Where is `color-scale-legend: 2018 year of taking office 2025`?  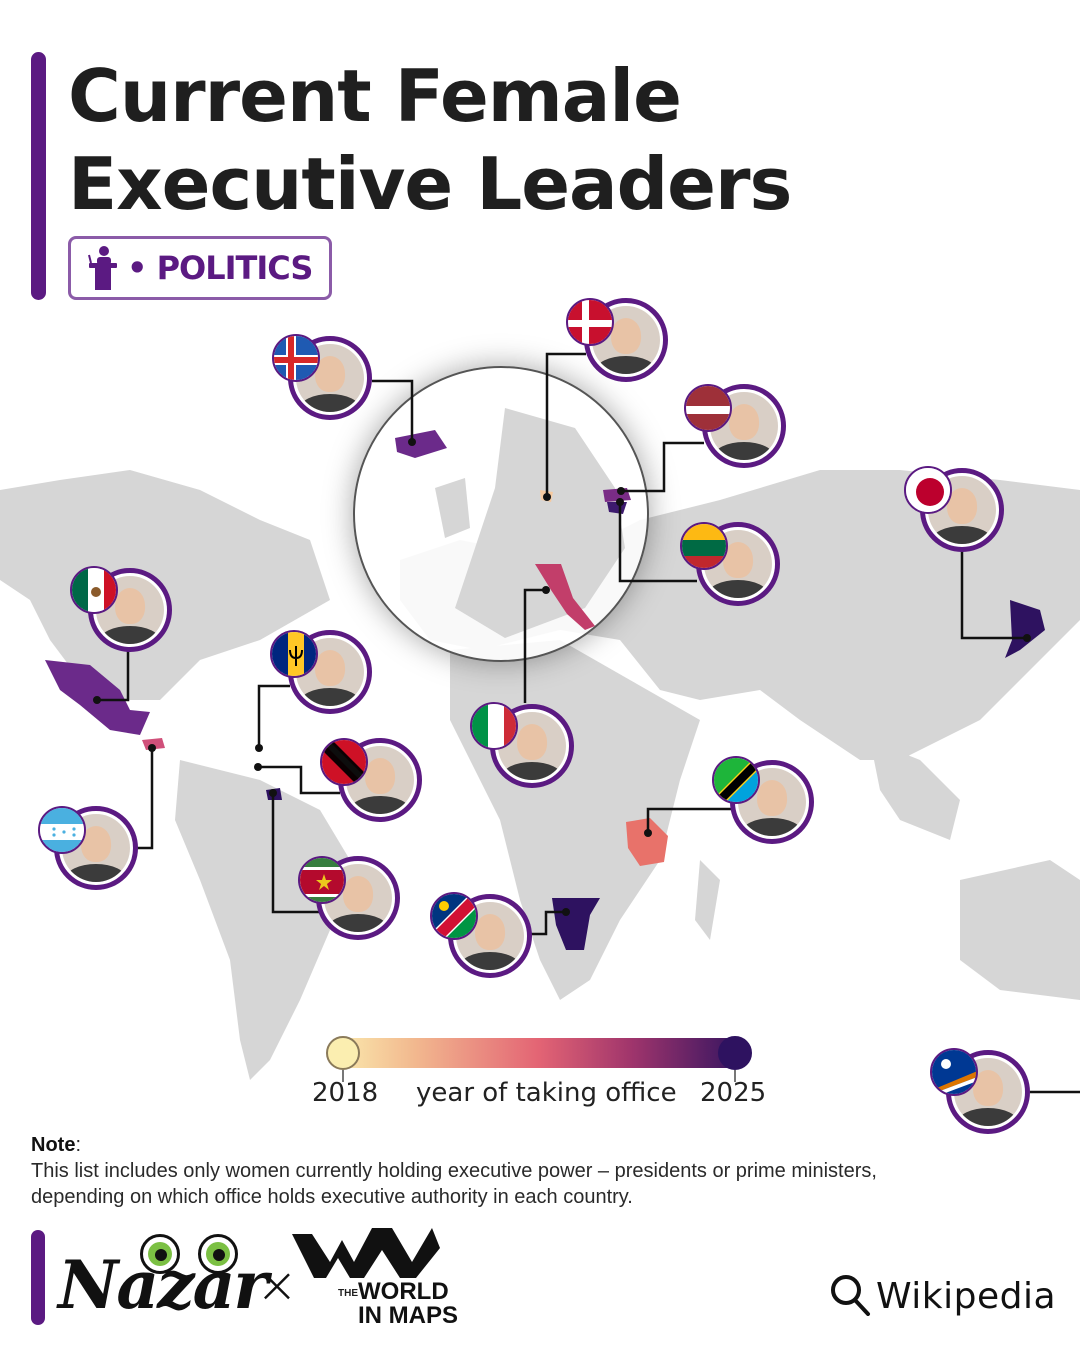 color-scale-legend: 2018 year of taking office 2025 is located at coordinates (540, 1075).